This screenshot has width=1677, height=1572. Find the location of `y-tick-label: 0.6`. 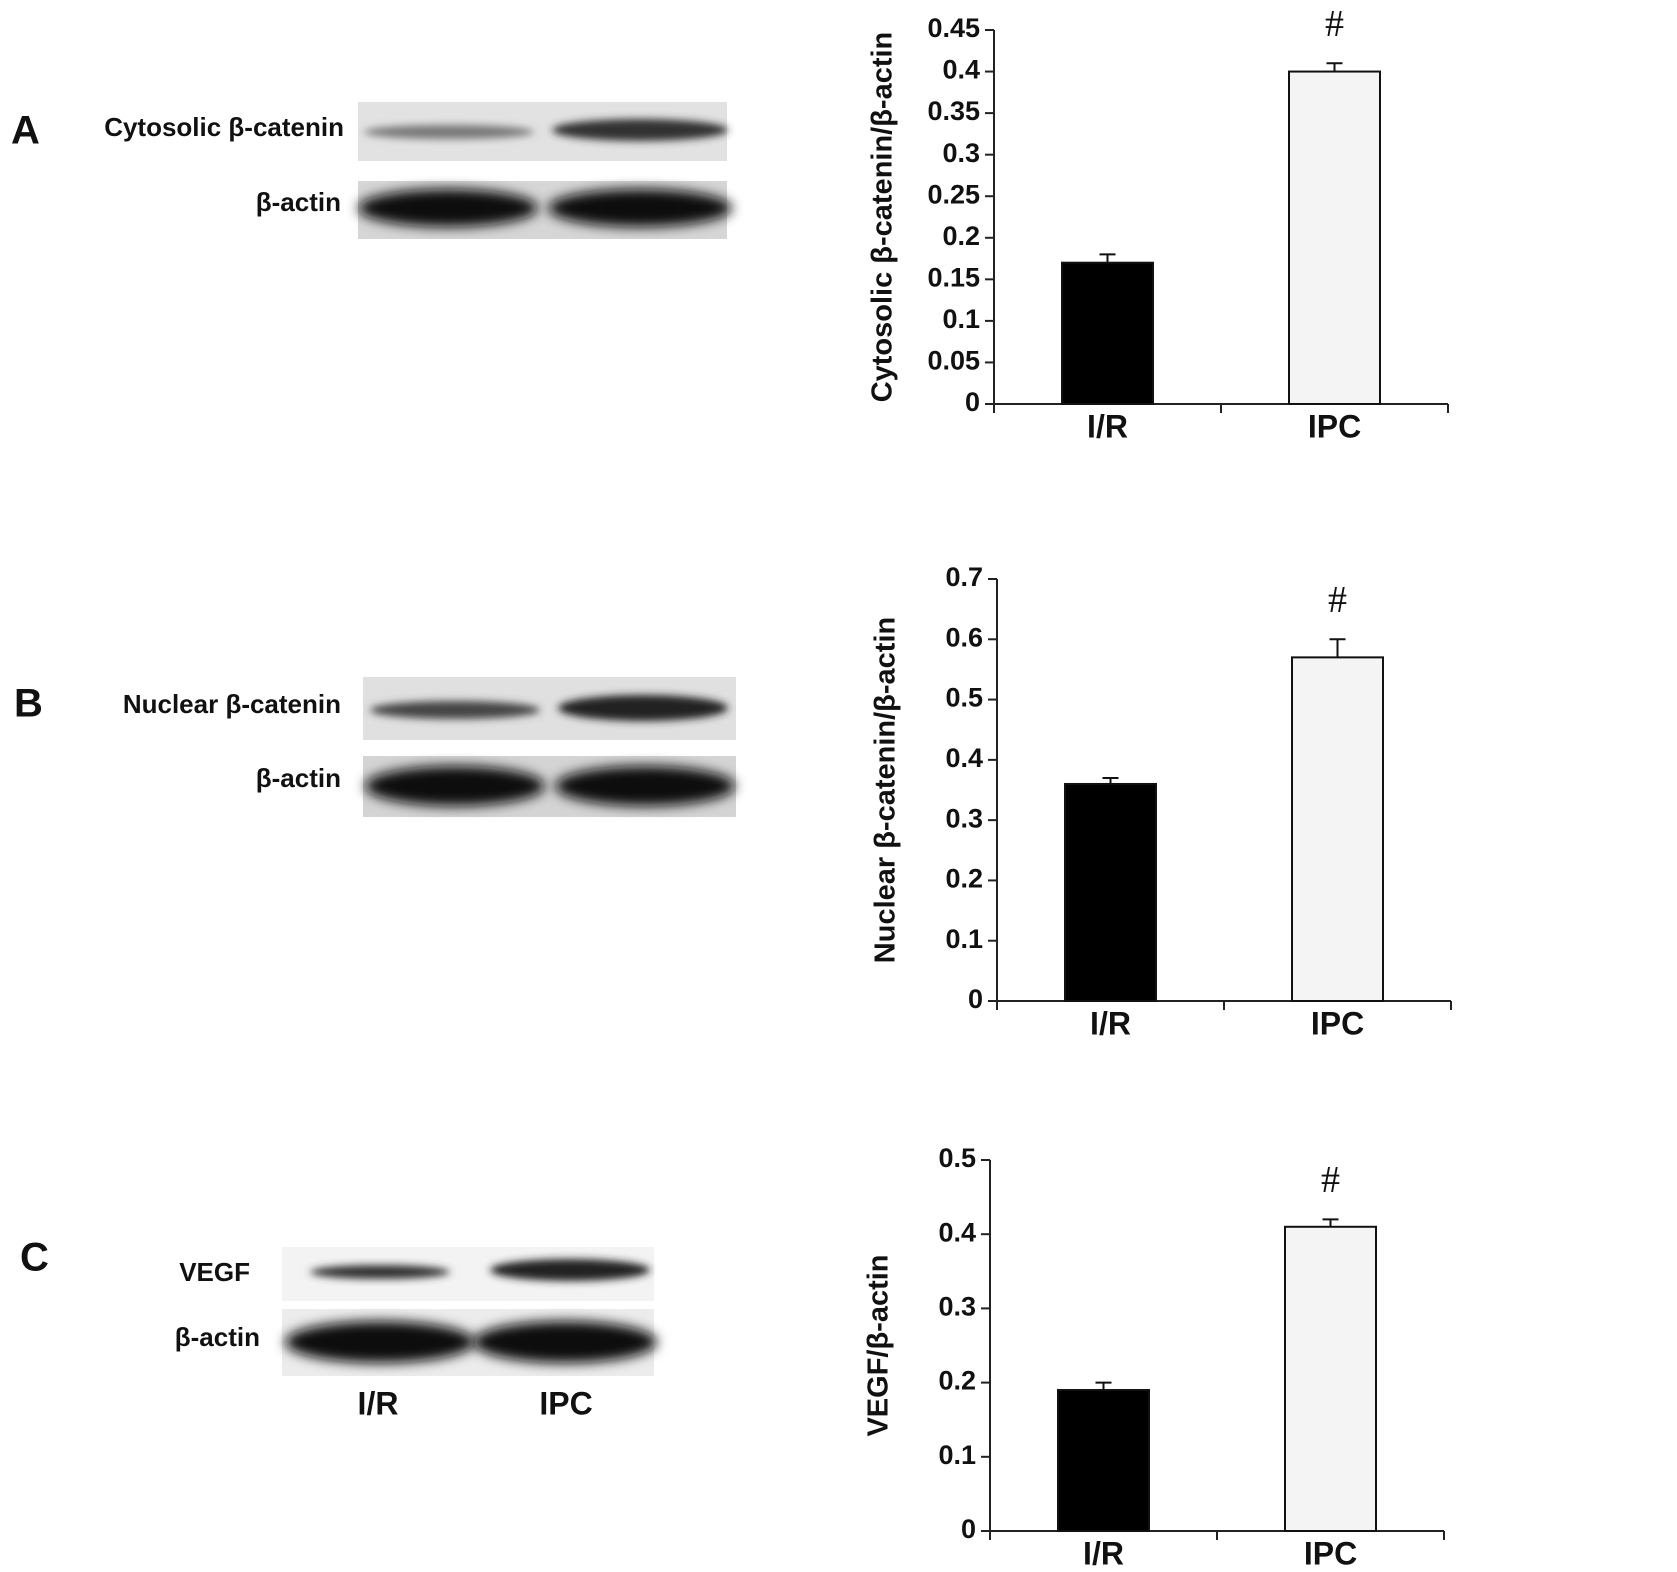

y-tick-label: 0.6 is located at coordinates (964, 637).